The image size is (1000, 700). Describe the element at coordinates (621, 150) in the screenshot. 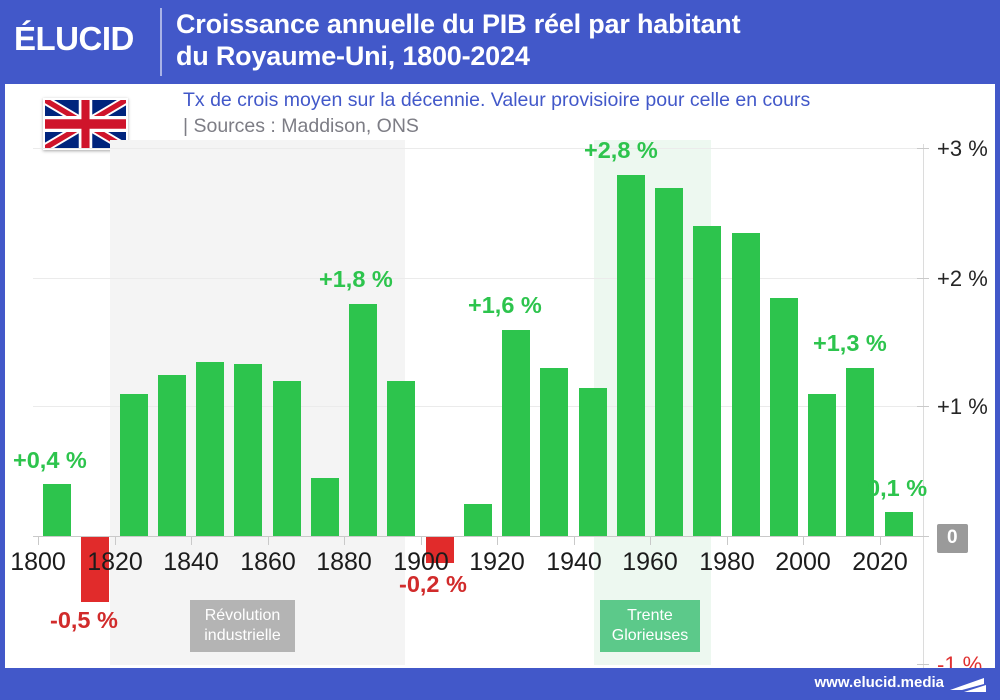

I see `value-label-1950: +2,8 %` at that location.